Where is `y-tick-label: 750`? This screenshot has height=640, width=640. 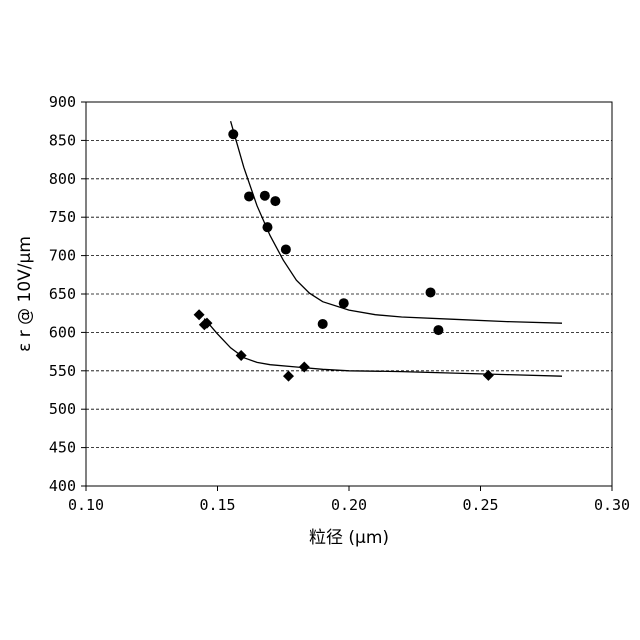
y-tick-label: 750 is located at coordinates (62, 217).